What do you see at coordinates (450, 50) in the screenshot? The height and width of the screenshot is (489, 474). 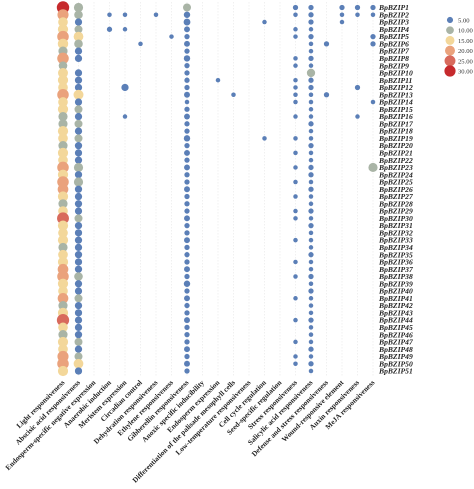 I see `legend-bubble` at bounding box center [450, 50].